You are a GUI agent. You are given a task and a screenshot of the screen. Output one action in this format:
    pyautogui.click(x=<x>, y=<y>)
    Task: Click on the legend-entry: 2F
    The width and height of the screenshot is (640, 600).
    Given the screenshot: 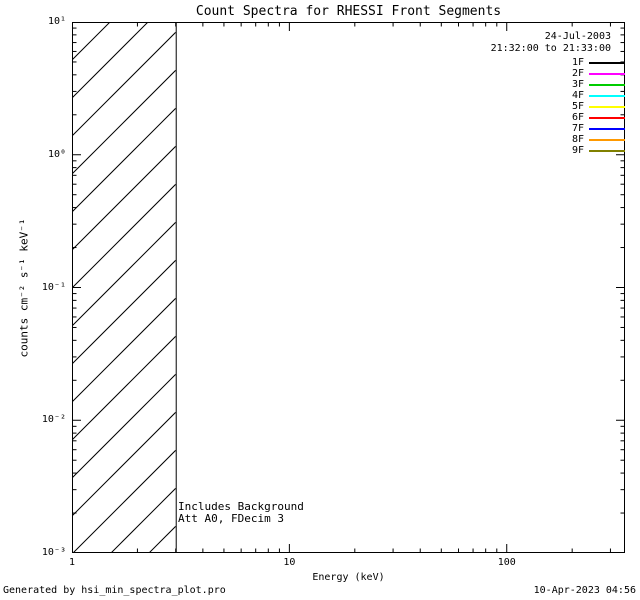 What is the action you would take?
    pyautogui.click(x=558, y=73)
    